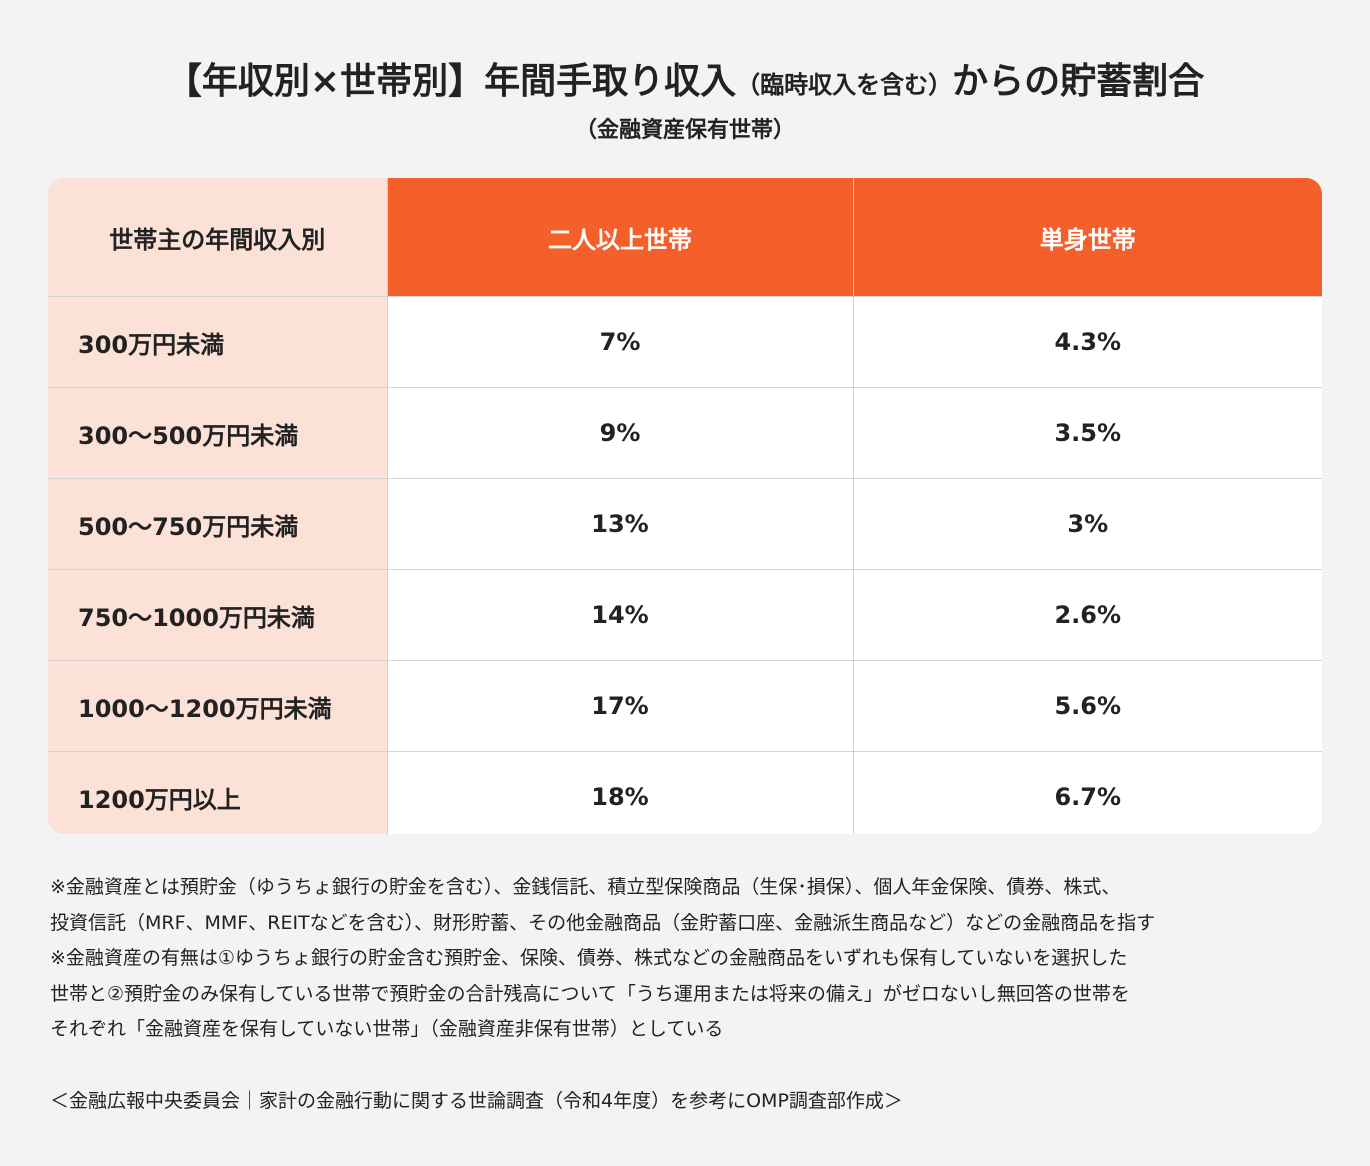 This screenshot has height=1166, width=1370. Describe the element at coordinates (620, 792) in the screenshot. I see `cell-value: 18%` at that location.